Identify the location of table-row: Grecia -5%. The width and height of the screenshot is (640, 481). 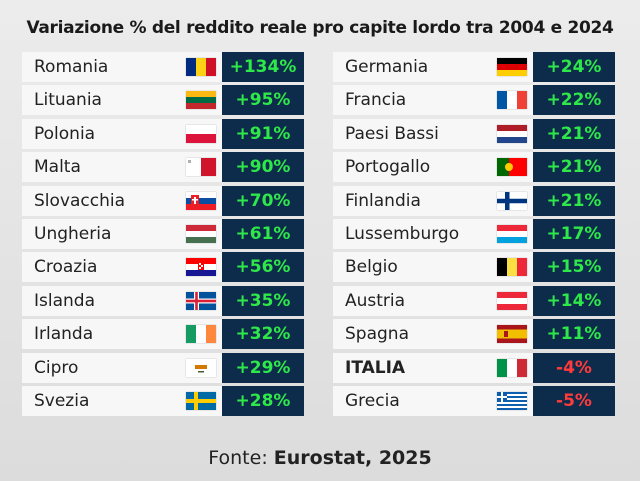
(474, 400).